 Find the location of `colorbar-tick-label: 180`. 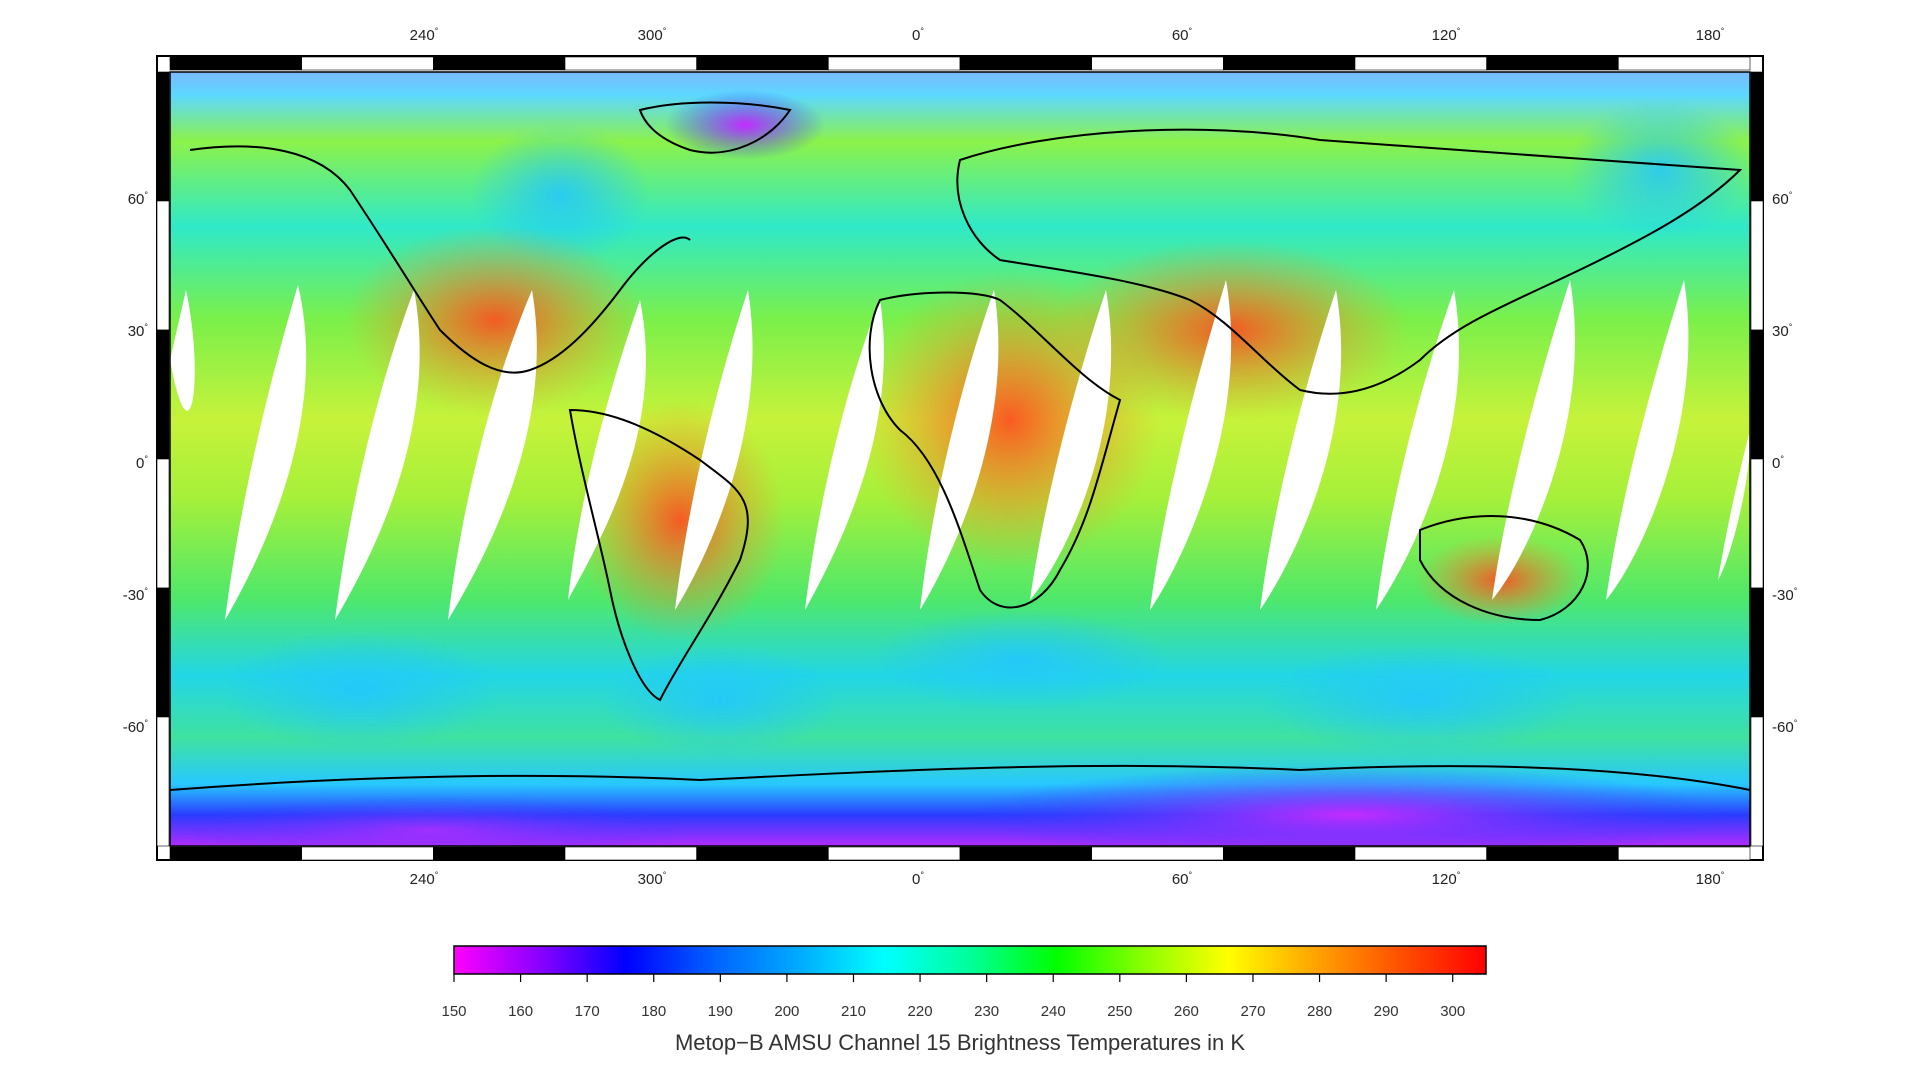

colorbar-tick-label: 180 is located at coordinates (654, 1011).